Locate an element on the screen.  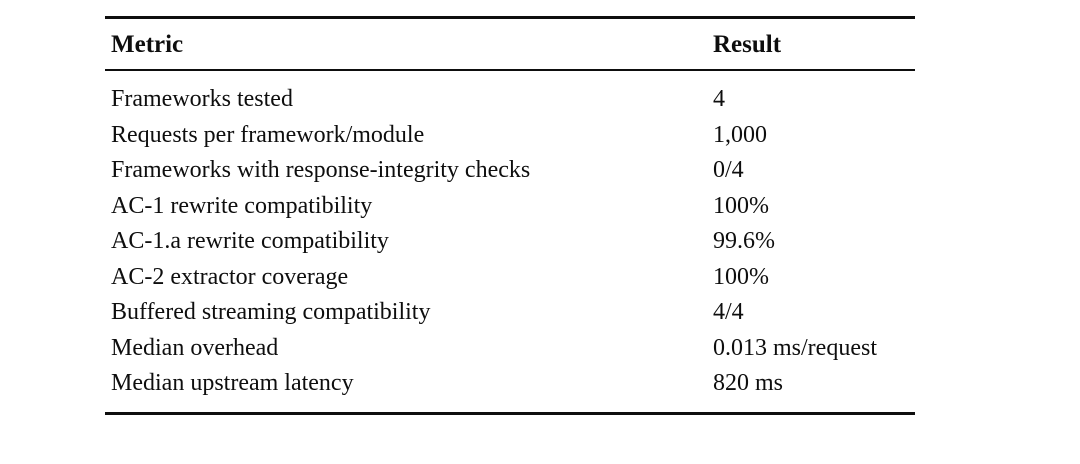
metric-cell: AC-1 rewrite compatibility is located at coordinates (242, 205).